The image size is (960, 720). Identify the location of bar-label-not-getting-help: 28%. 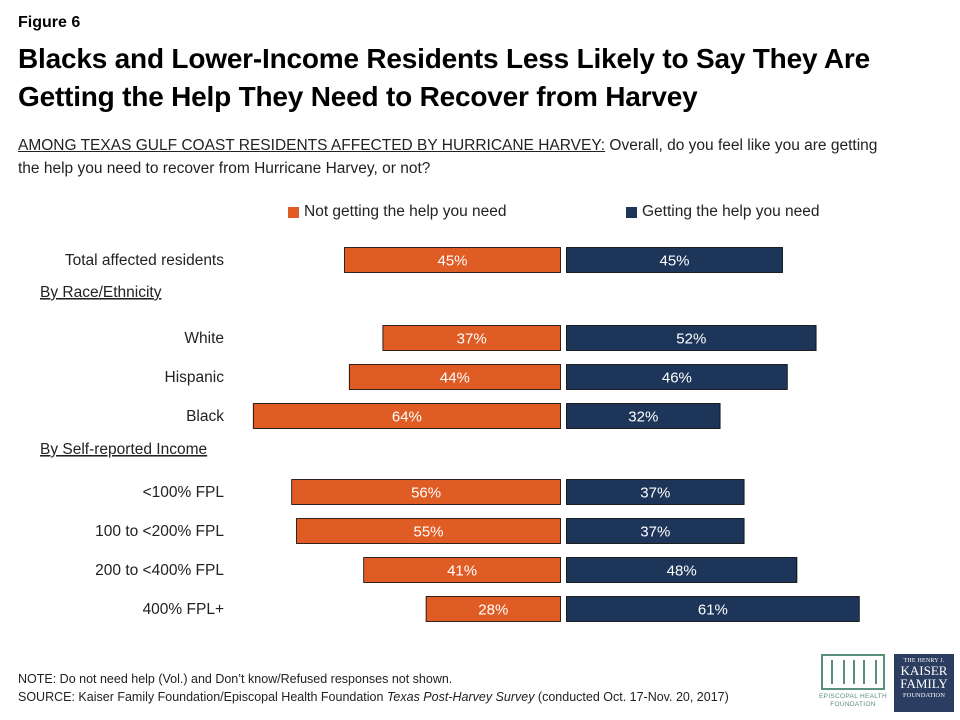
(493, 610).